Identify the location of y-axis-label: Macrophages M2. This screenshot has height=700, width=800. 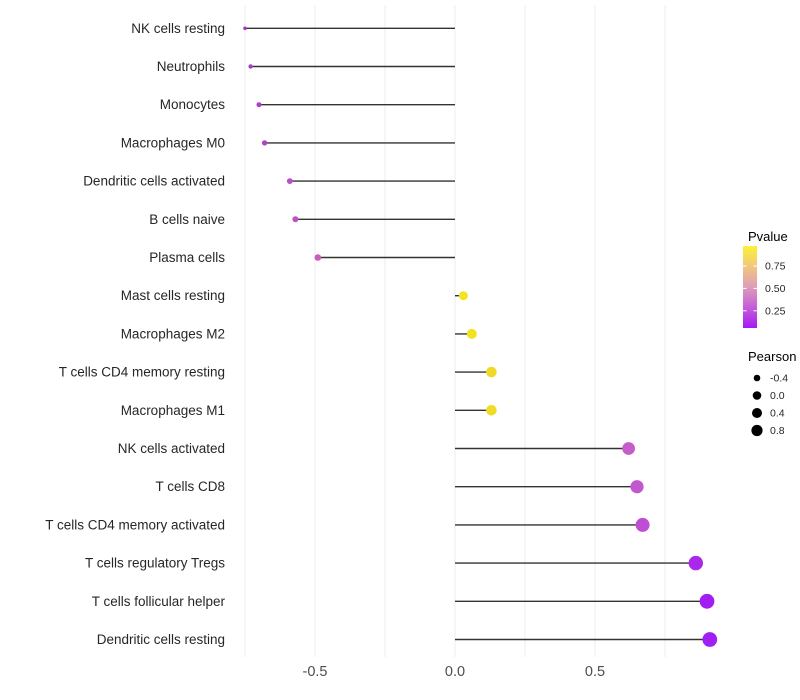
(173, 333).